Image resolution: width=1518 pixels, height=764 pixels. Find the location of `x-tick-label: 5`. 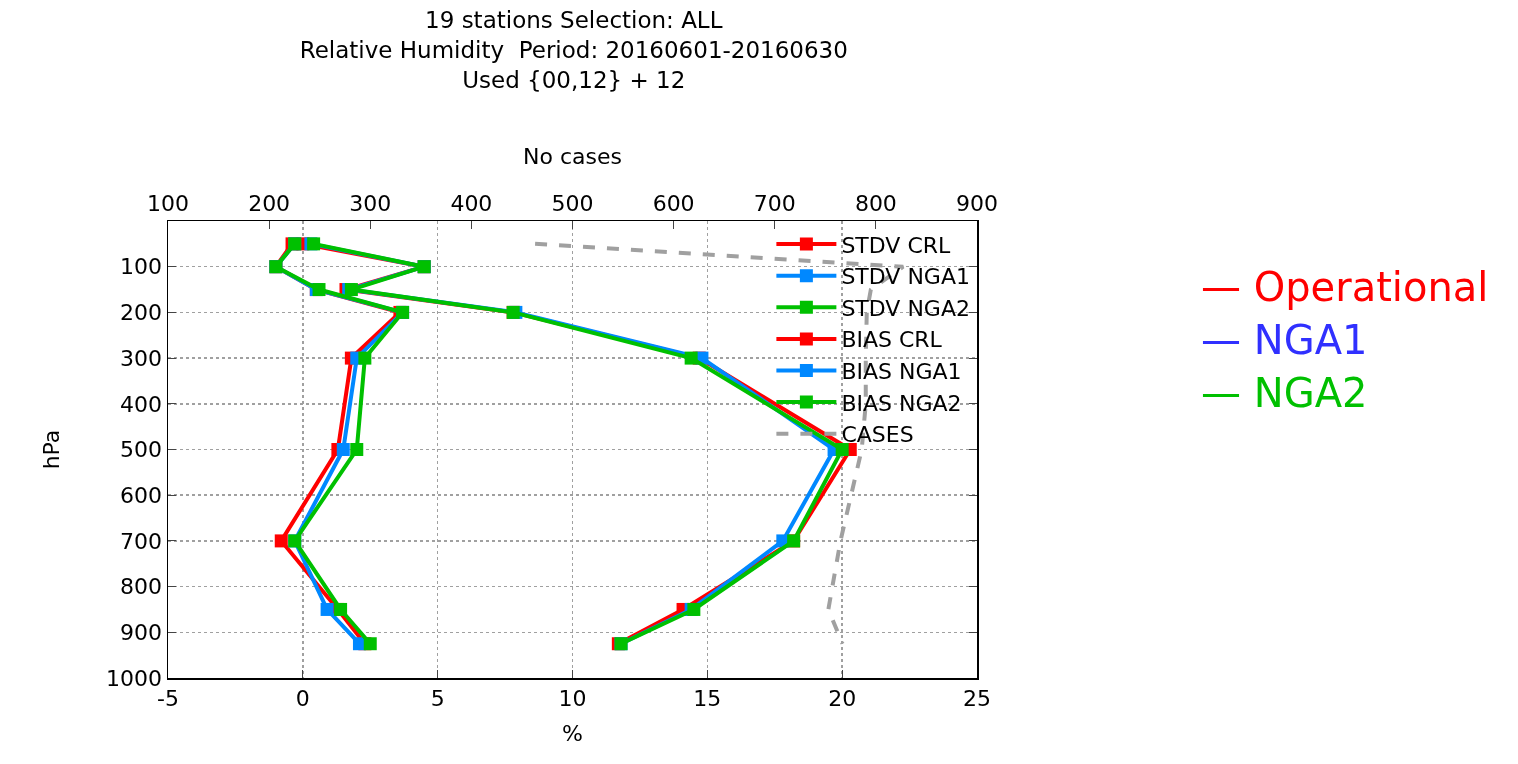

x-tick-label: 5 is located at coordinates (437, 698).